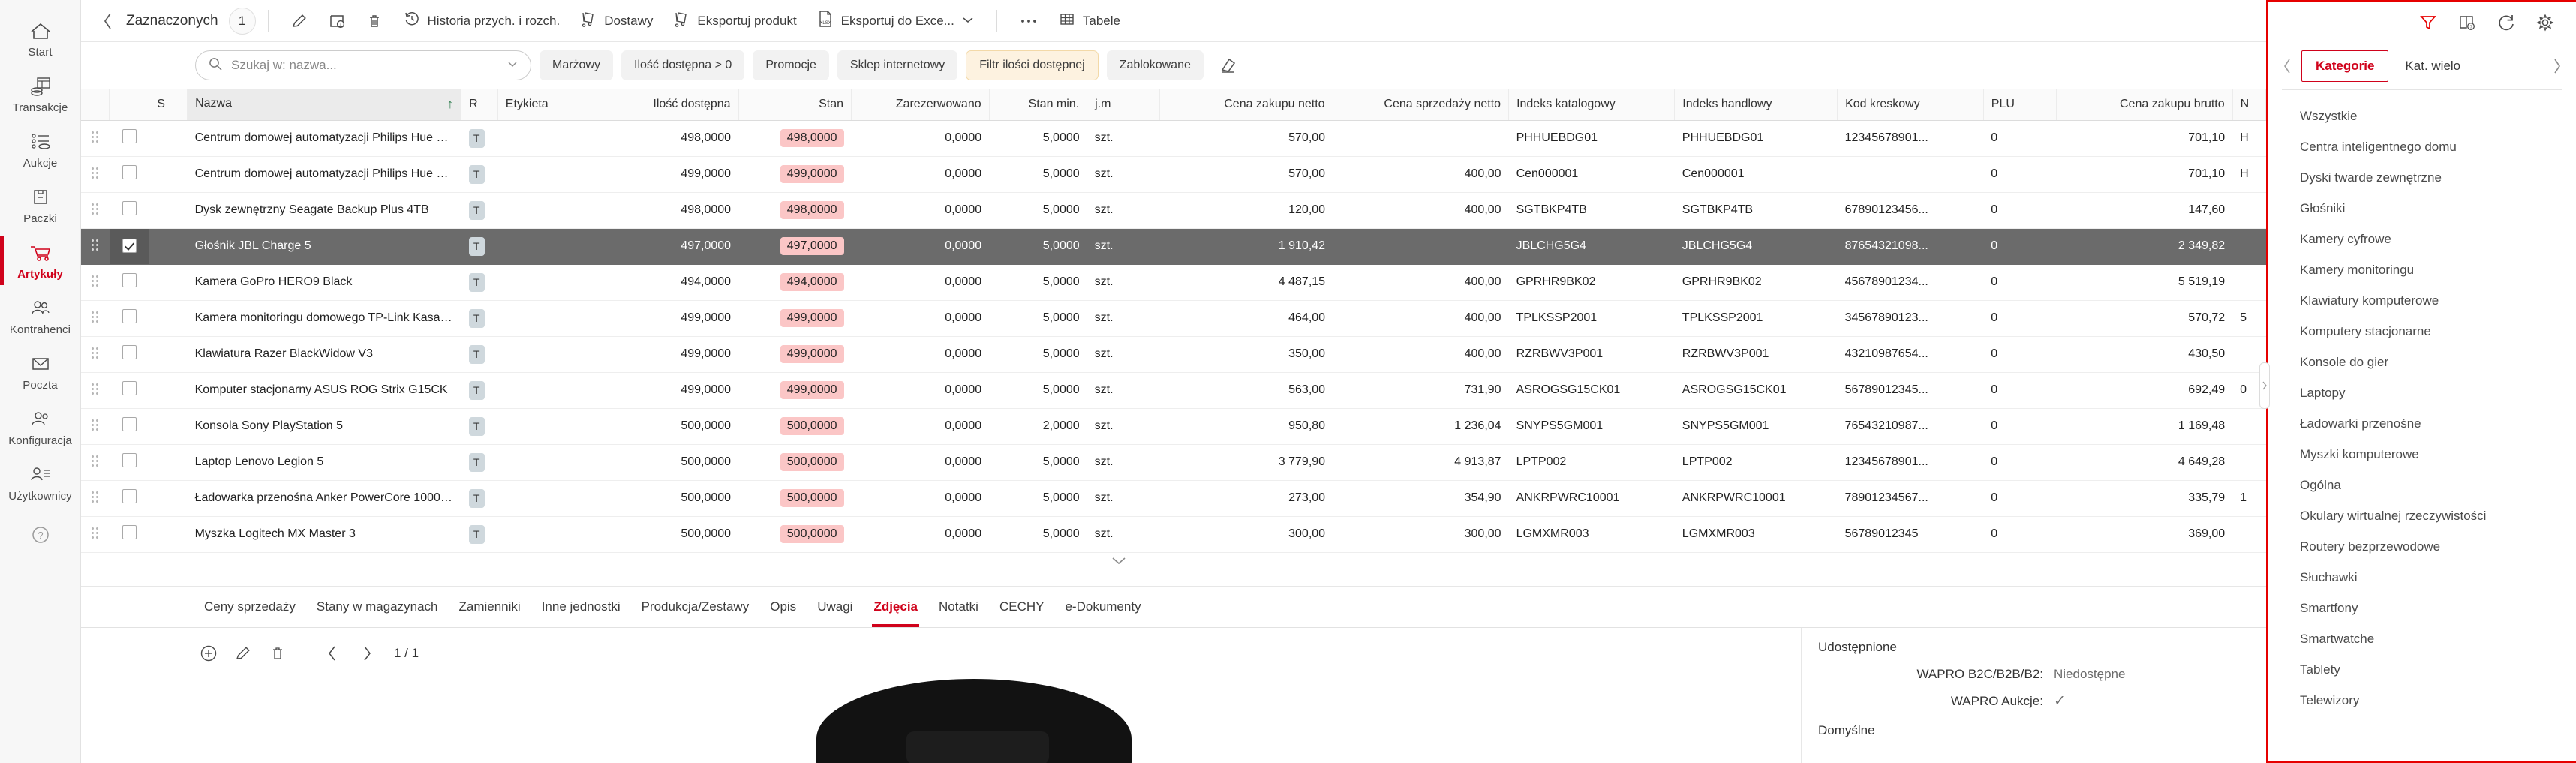 This screenshot has width=2576, height=763. Describe the element at coordinates (209, 654) in the screenshot. I see `add-photo-button` at that location.